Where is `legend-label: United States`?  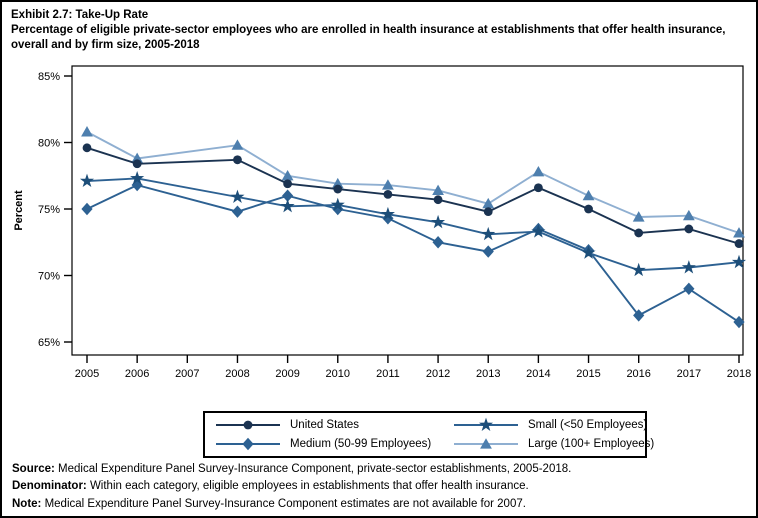 legend-label: United States is located at coordinates (325, 425).